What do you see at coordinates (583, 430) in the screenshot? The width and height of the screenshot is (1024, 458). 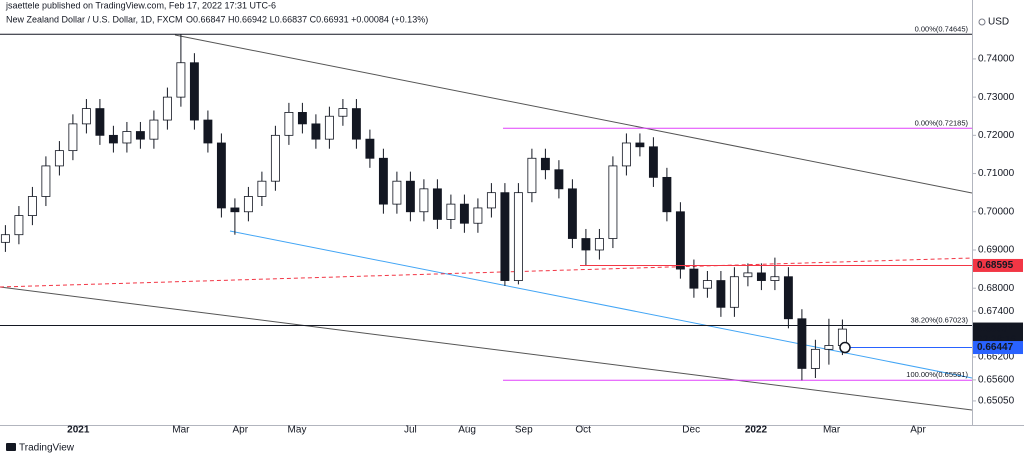 I see `x-tick-label: Oct` at bounding box center [583, 430].